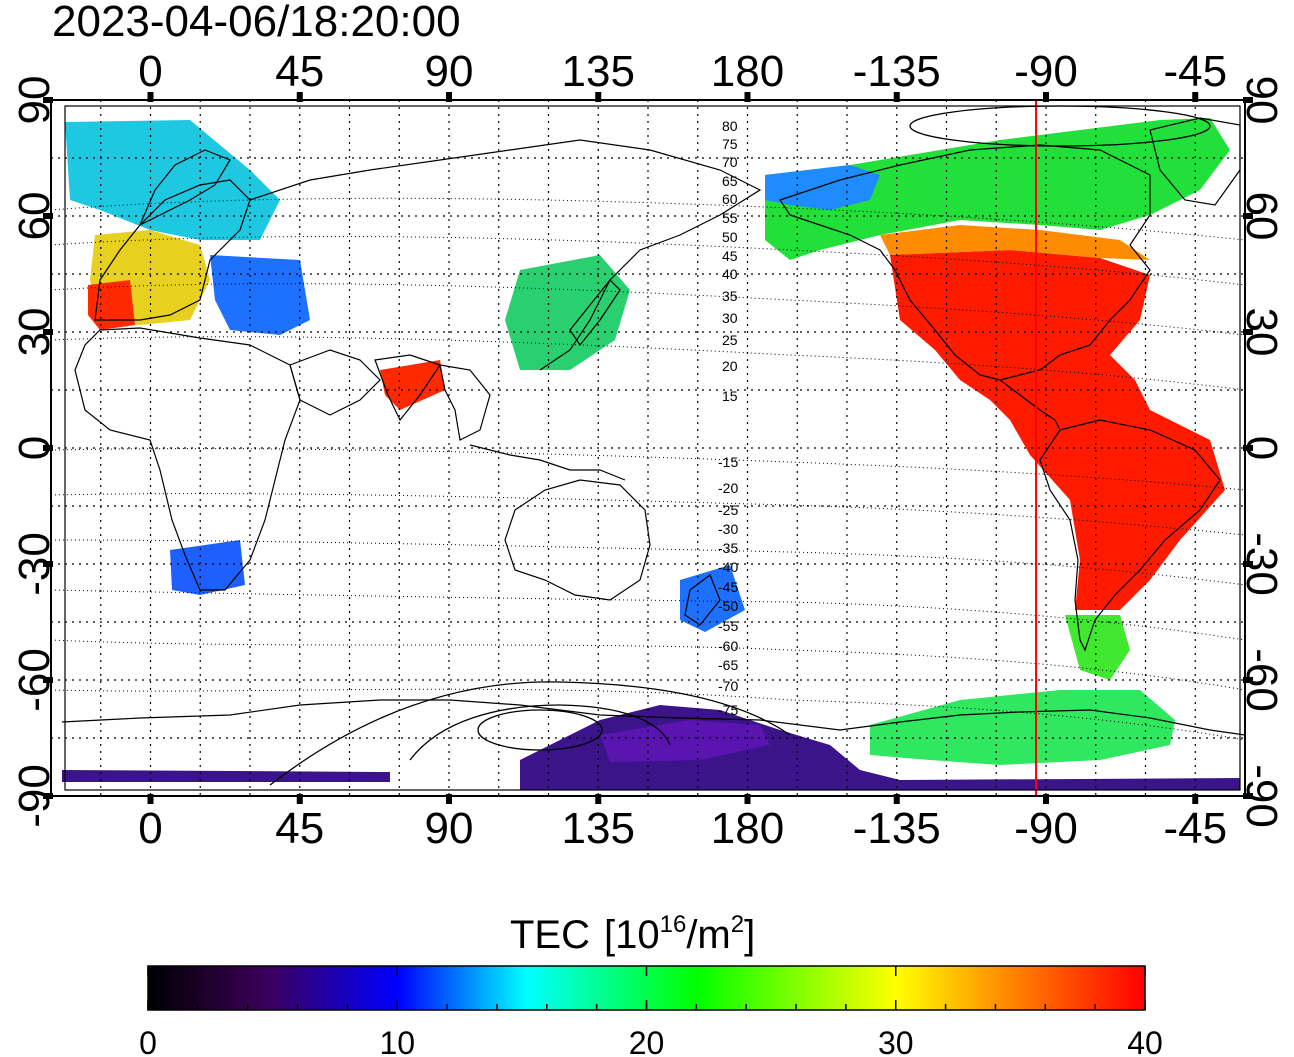  Describe the element at coordinates (728, 606) in the screenshot. I see `magnetic-lat-label: -50` at that location.